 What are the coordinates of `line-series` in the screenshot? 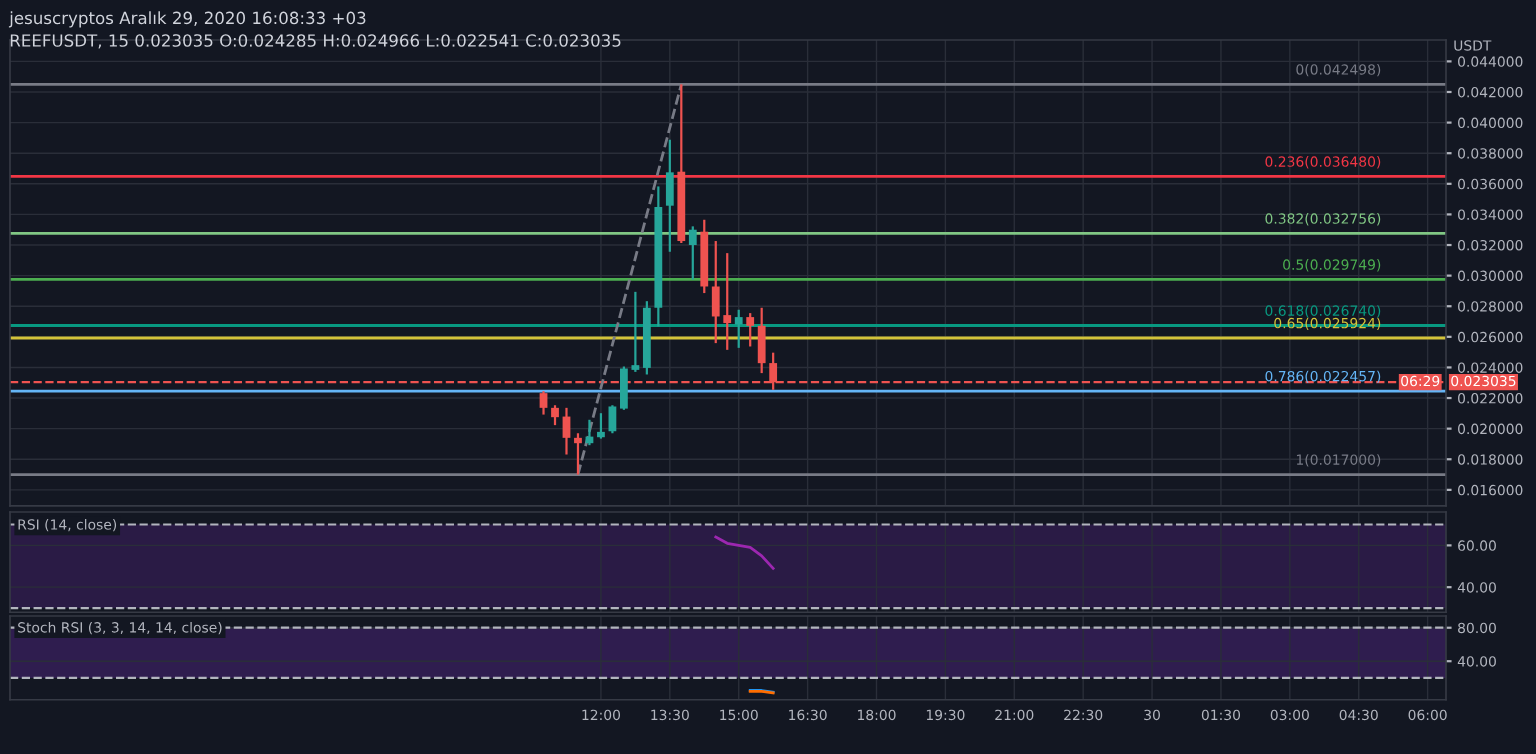 It's located at (744, 552).